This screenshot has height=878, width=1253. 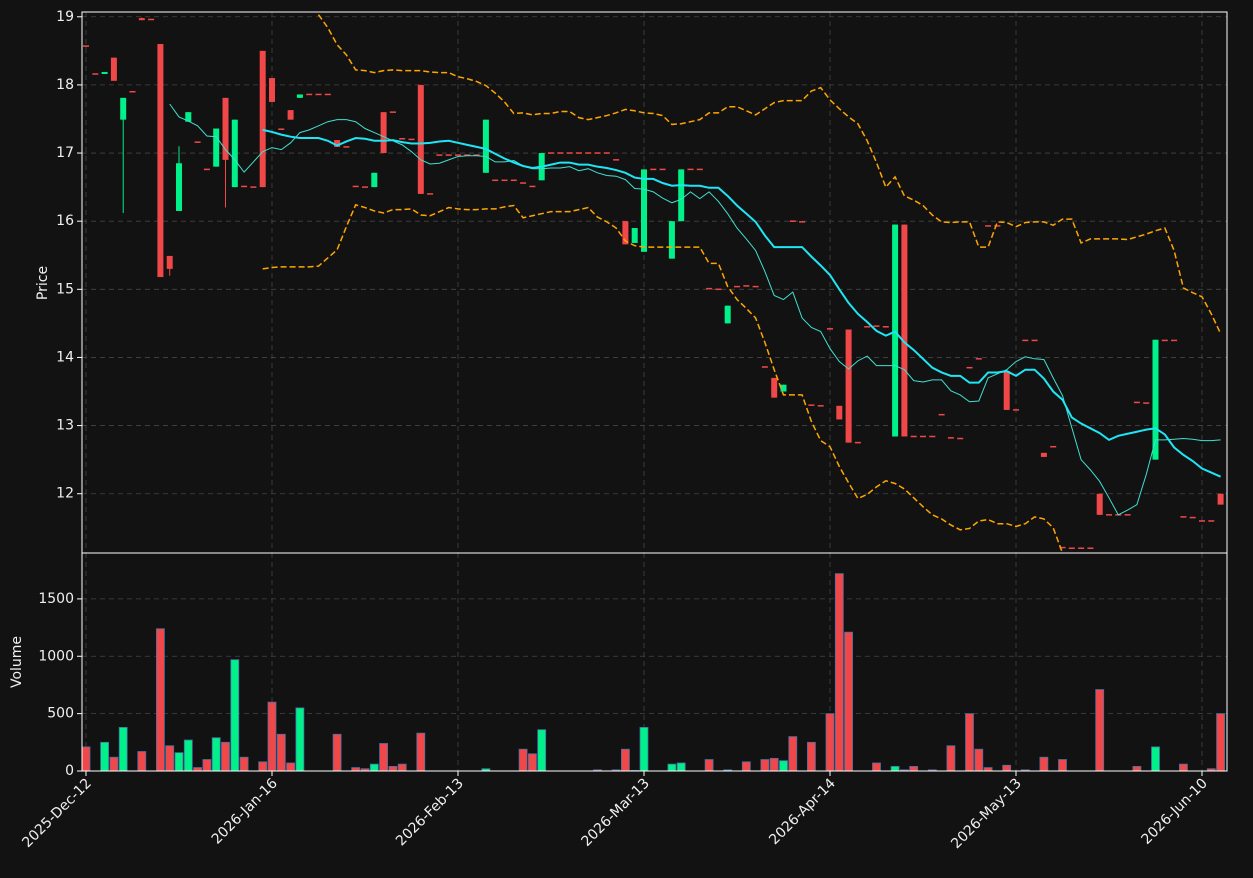 What do you see at coordinates (65, 426) in the screenshot?
I see `y-tick-label: 13` at bounding box center [65, 426].